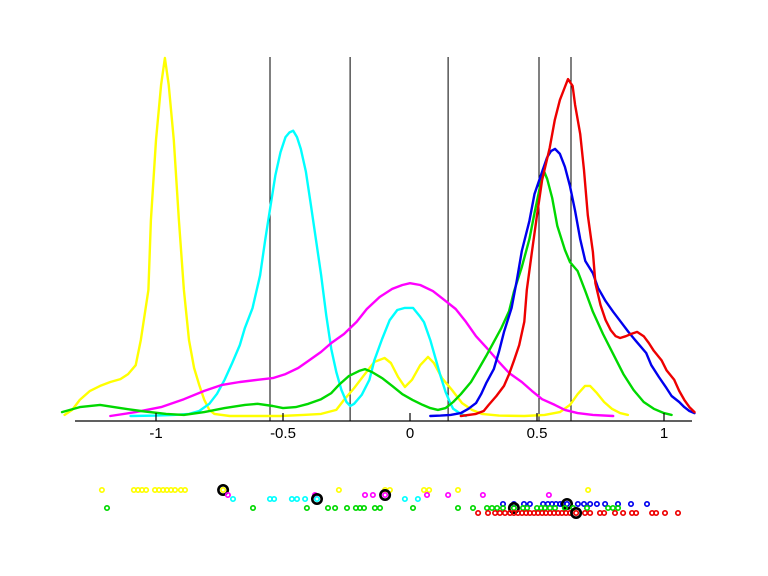 This screenshot has width=768, height=576. I want to click on highlight-ring-green, so click(513, 507).